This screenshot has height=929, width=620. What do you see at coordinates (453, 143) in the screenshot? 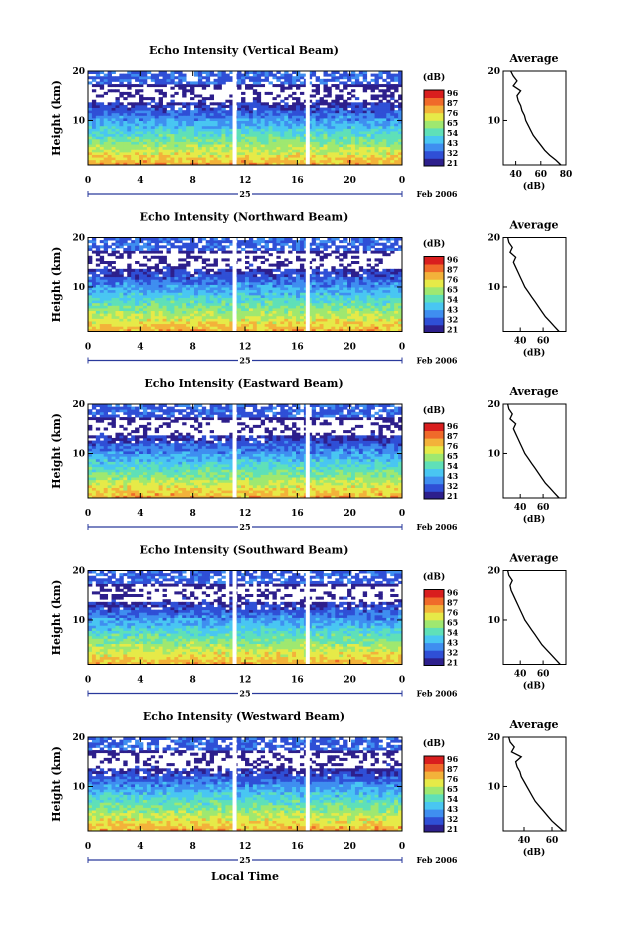
I see `colorbar-tick-label: 43` at bounding box center [453, 143].